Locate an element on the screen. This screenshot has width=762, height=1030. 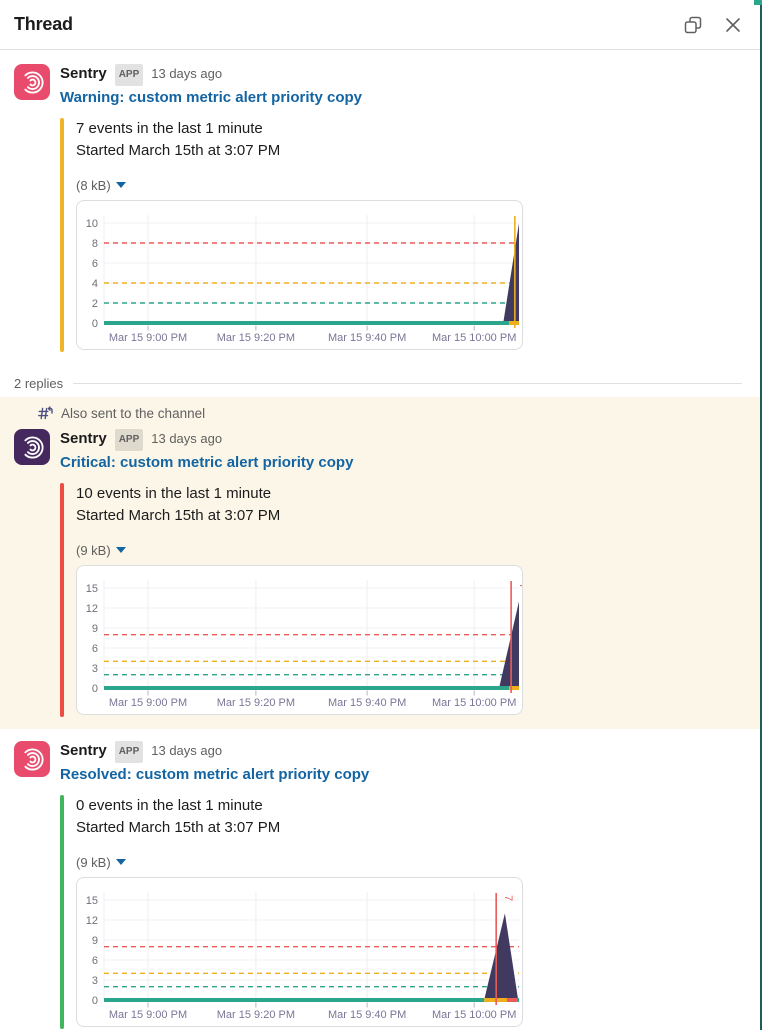
events-line: 7 events in the last 1 minute is located at coordinates (169, 128).